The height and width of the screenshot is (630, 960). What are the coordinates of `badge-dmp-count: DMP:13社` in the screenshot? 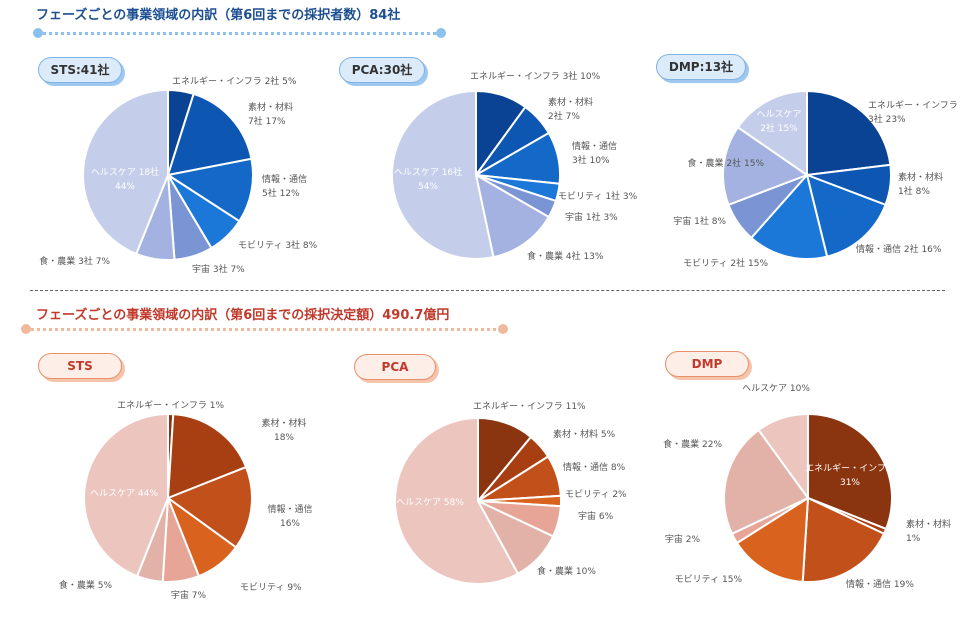 It's located at (701, 67).